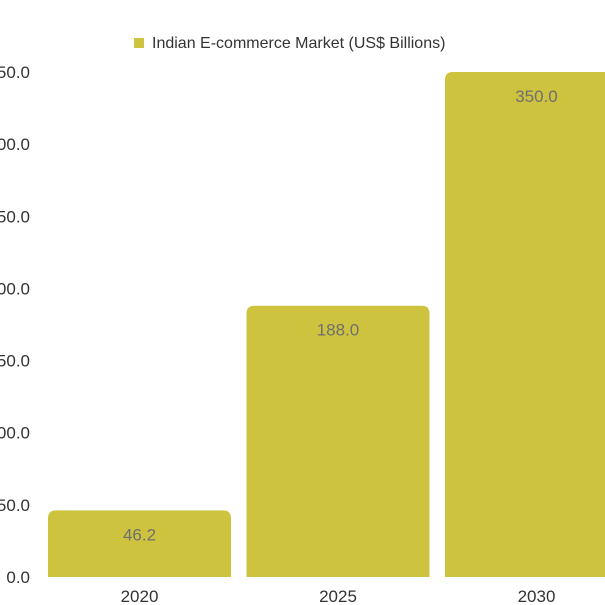 The height and width of the screenshot is (605, 605). I want to click on y-tick-label: 50.0, so click(15, 505).